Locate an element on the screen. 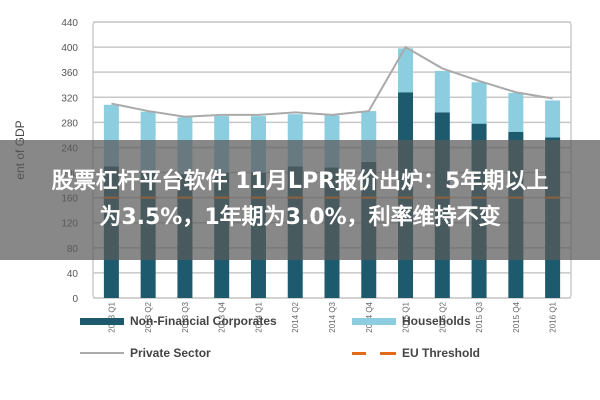 This screenshot has height=400, width=600. legend-item-private-sector: Private Sector is located at coordinates (145, 353).